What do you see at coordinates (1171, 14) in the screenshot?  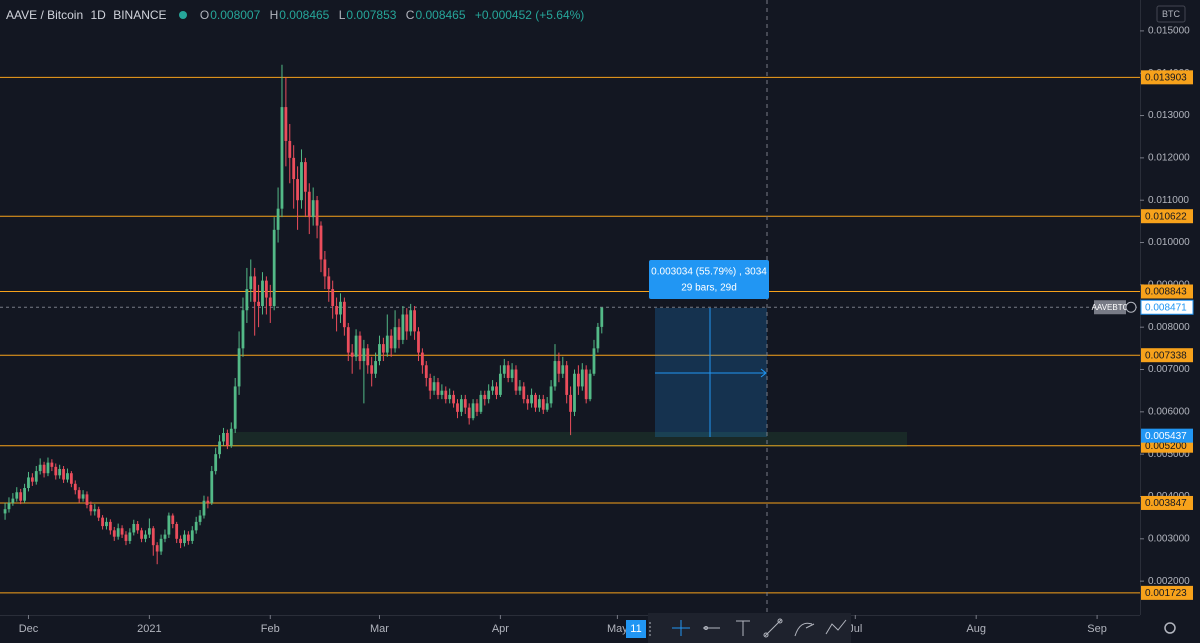 I see `currency-box` at bounding box center [1171, 14].